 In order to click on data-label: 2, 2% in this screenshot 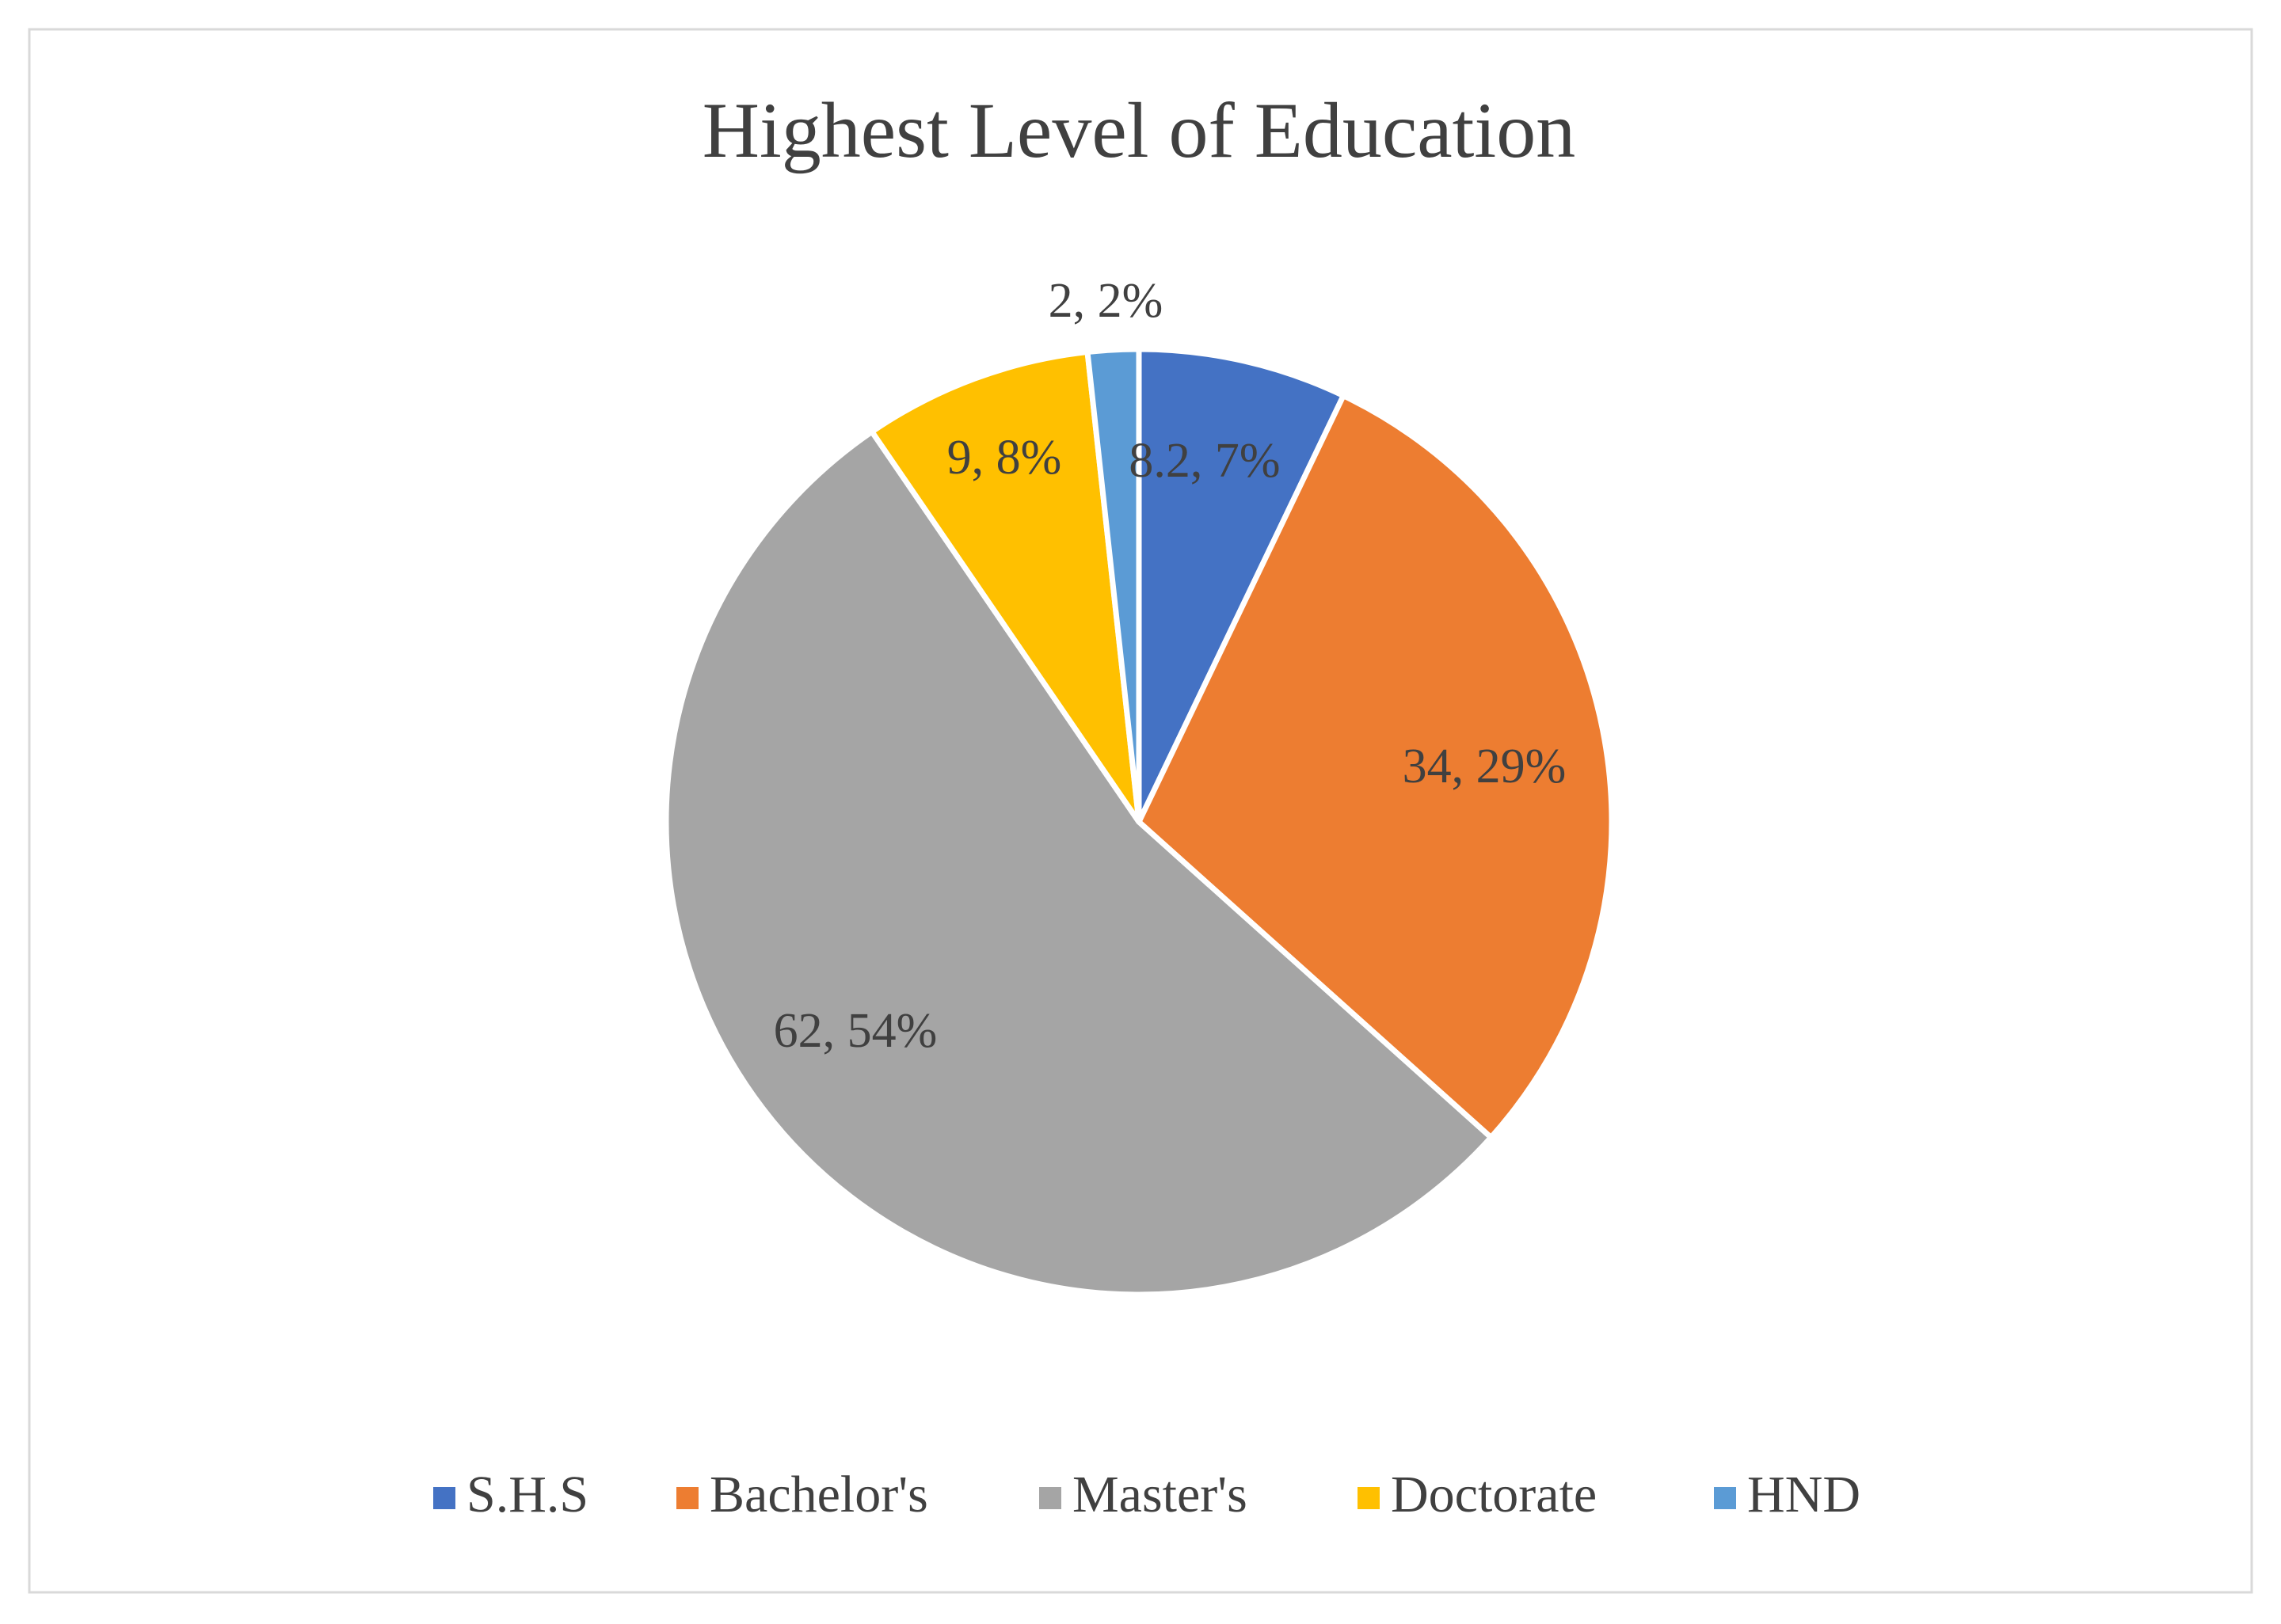, I will do `click(1106, 301)`.